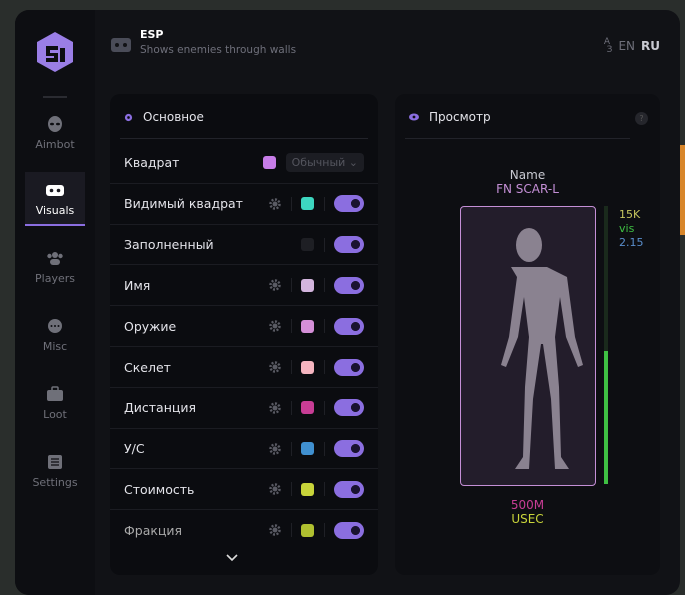  What do you see at coordinates (244, 448) in the screenshot?
I see `setting-row: У/С` at bounding box center [244, 448].